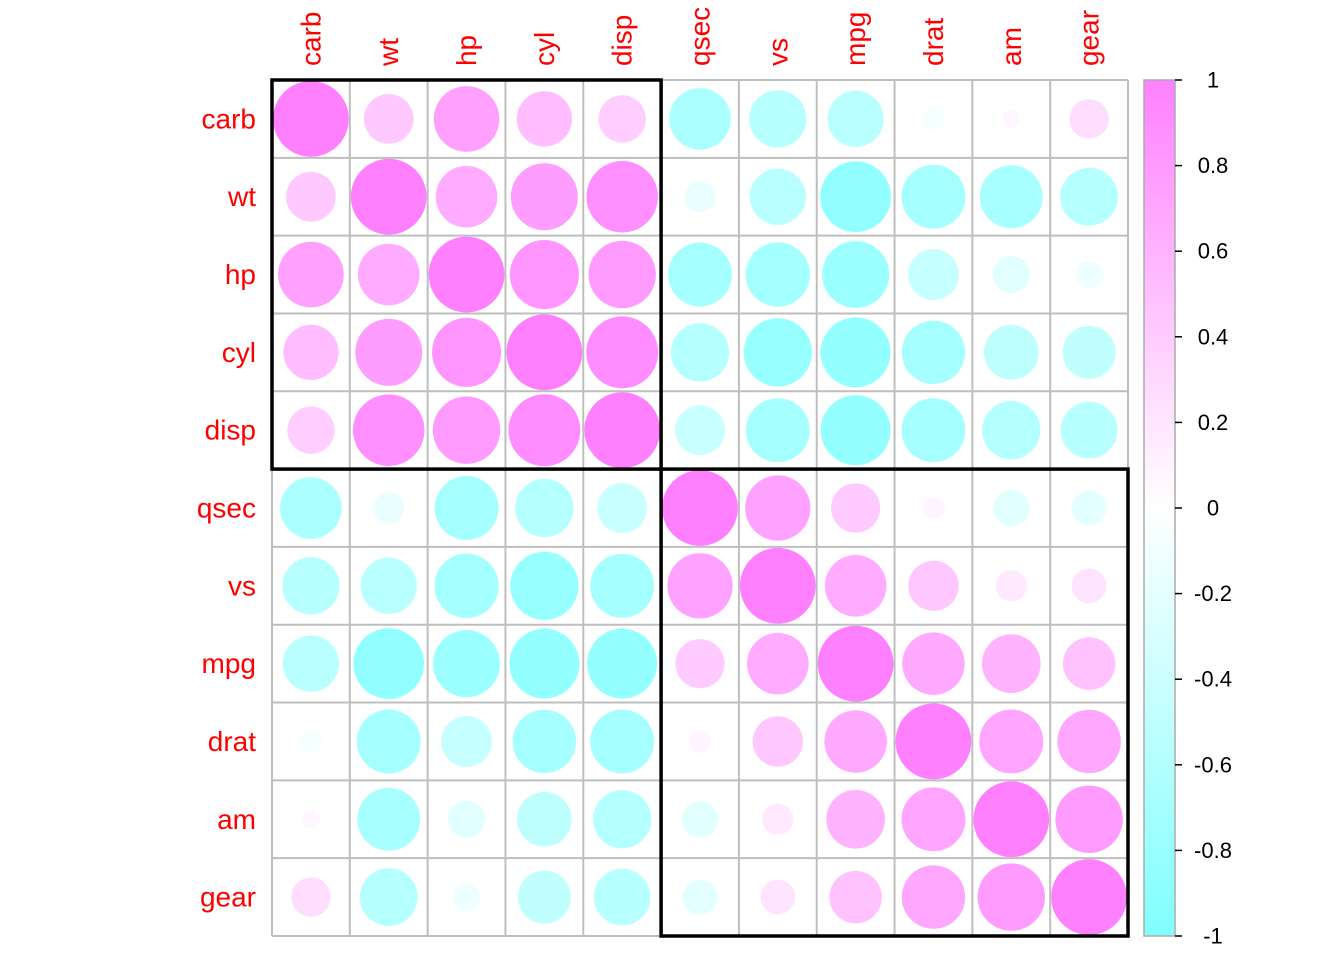 The image size is (1344, 960). What do you see at coordinates (466, 819) in the screenshot?
I see `corr-circle-am-hp` at bounding box center [466, 819].